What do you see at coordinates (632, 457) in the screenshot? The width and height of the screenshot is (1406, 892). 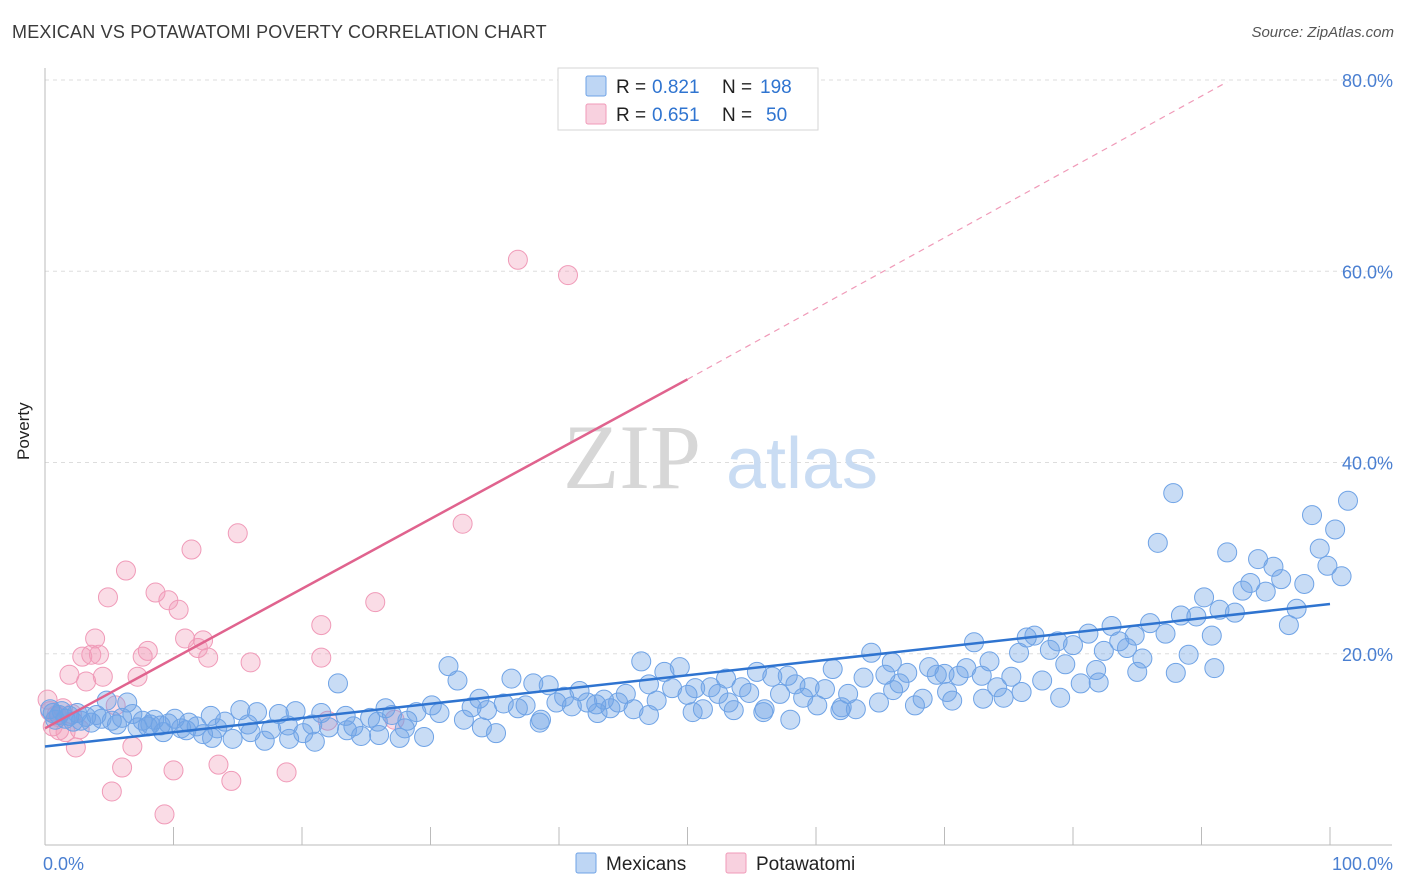 I see `watermark-zip: ZIP` at bounding box center [632, 457].